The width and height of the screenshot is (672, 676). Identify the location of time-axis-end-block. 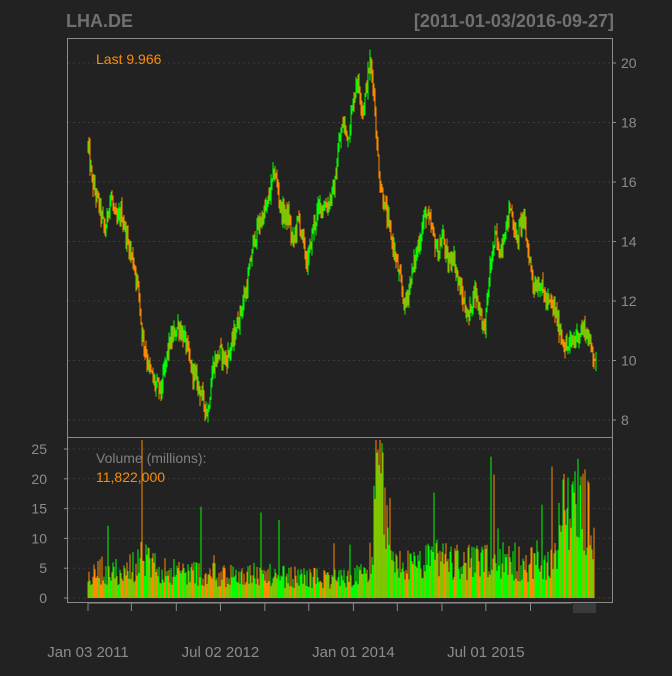
(584, 608).